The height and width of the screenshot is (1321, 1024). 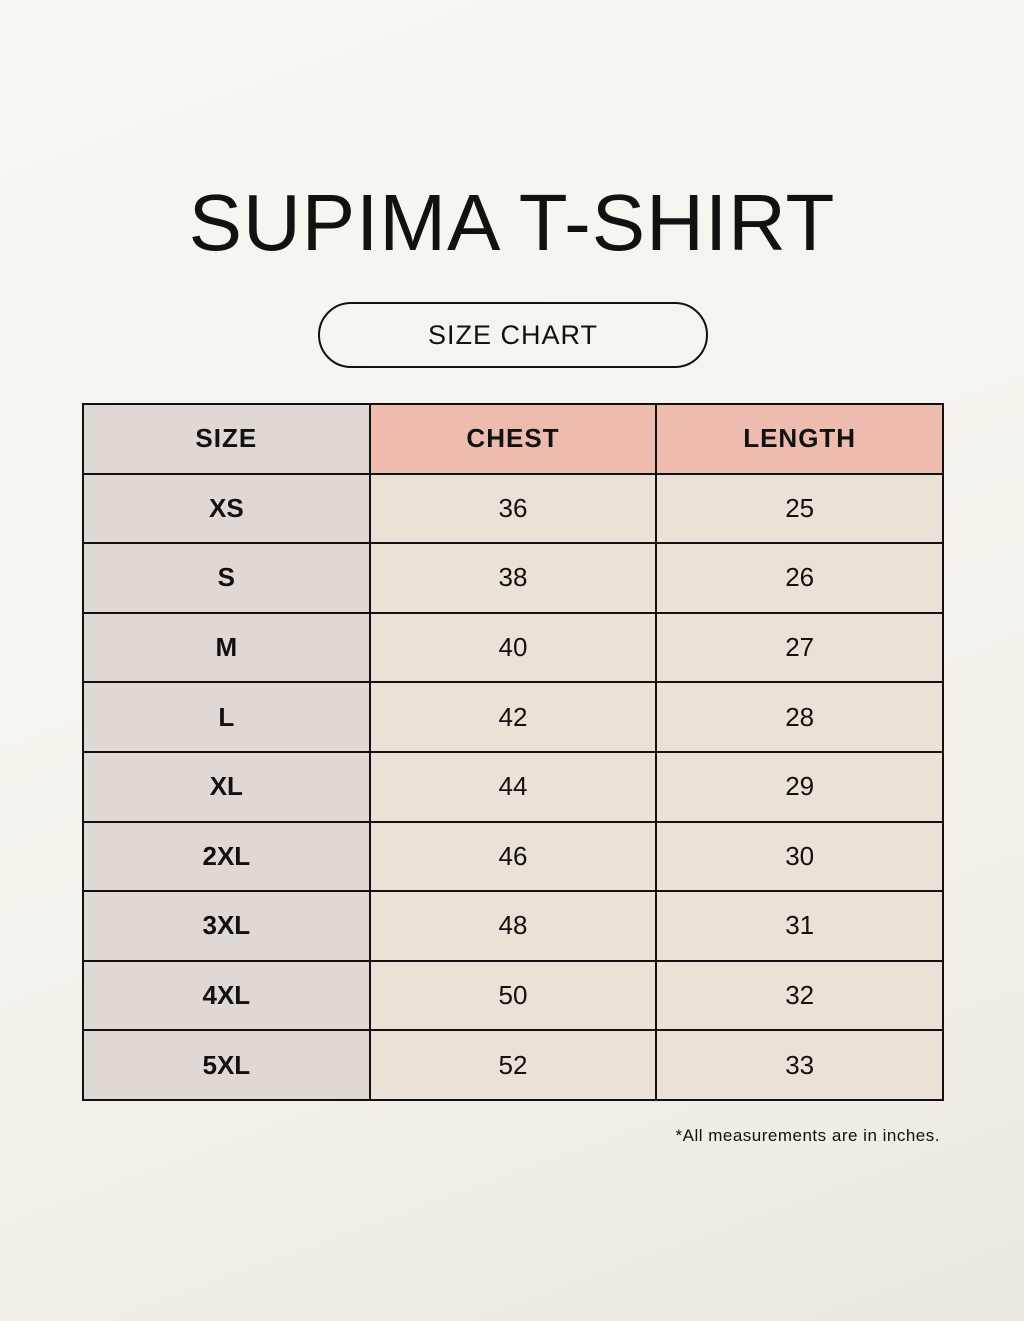 What do you see at coordinates (799, 647) in the screenshot?
I see `length-cell: 27` at bounding box center [799, 647].